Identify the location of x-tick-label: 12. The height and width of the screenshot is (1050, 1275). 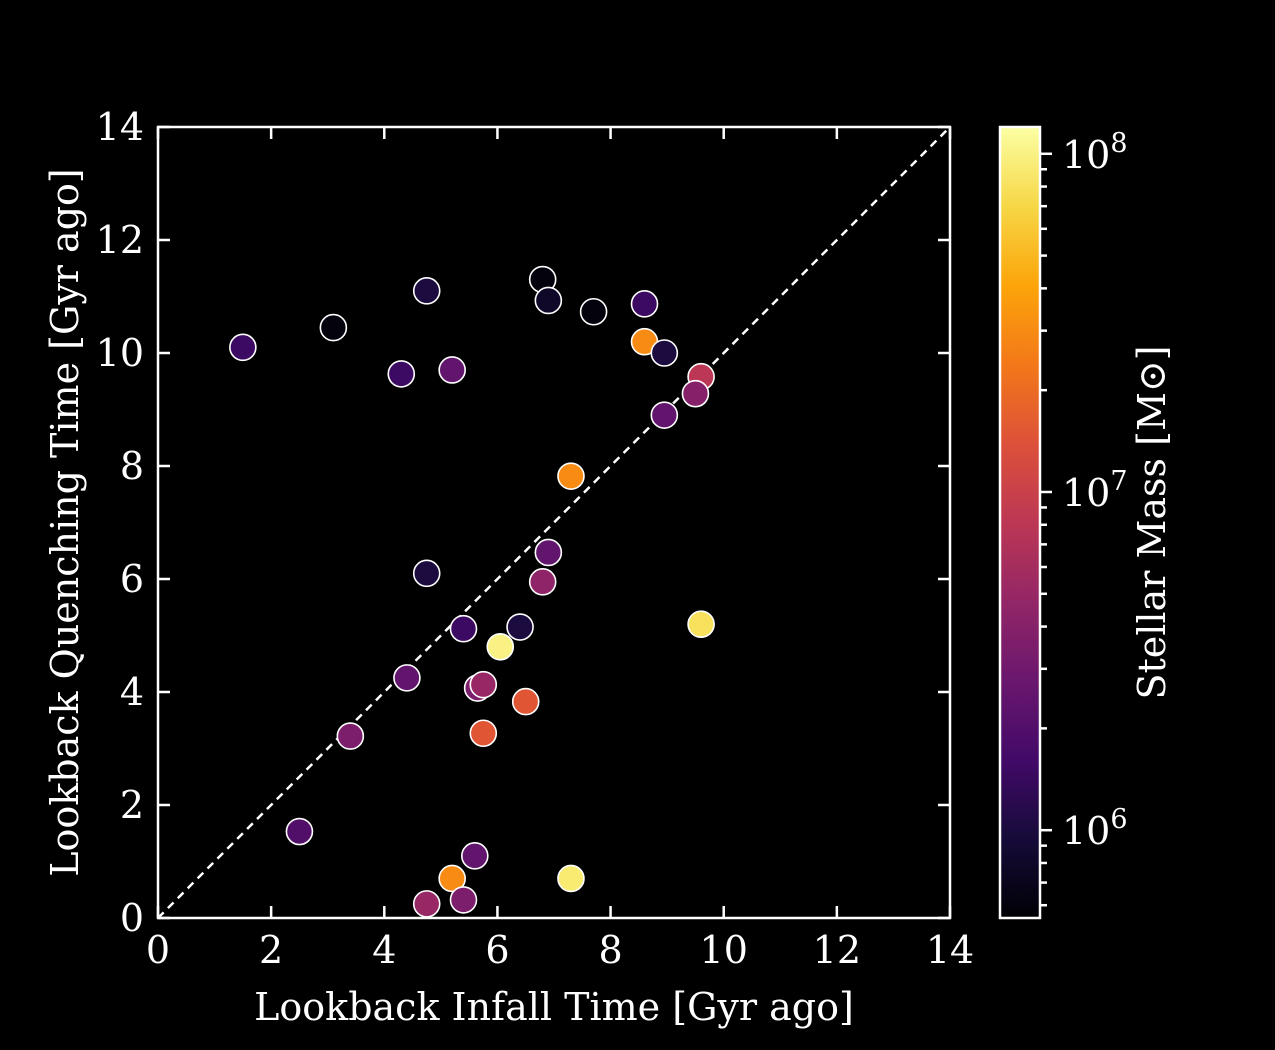
(837, 950).